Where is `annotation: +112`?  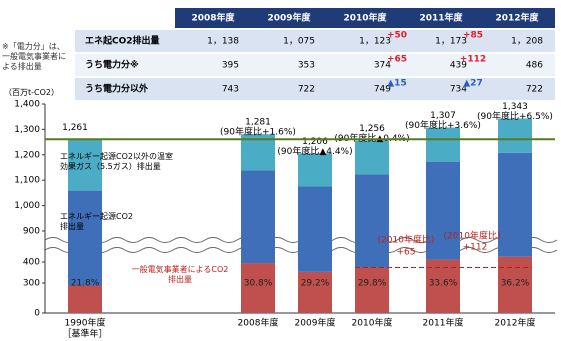 annotation: +112 is located at coordinates (475, 248).